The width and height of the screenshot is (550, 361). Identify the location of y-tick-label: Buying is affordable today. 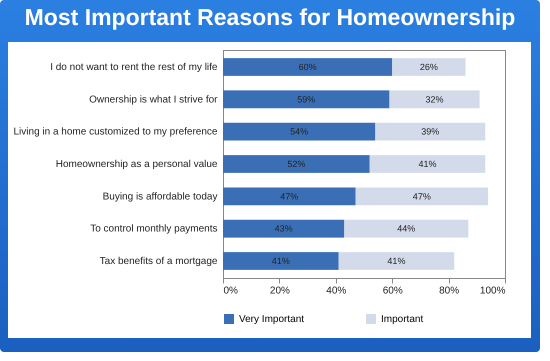
(160, 196).